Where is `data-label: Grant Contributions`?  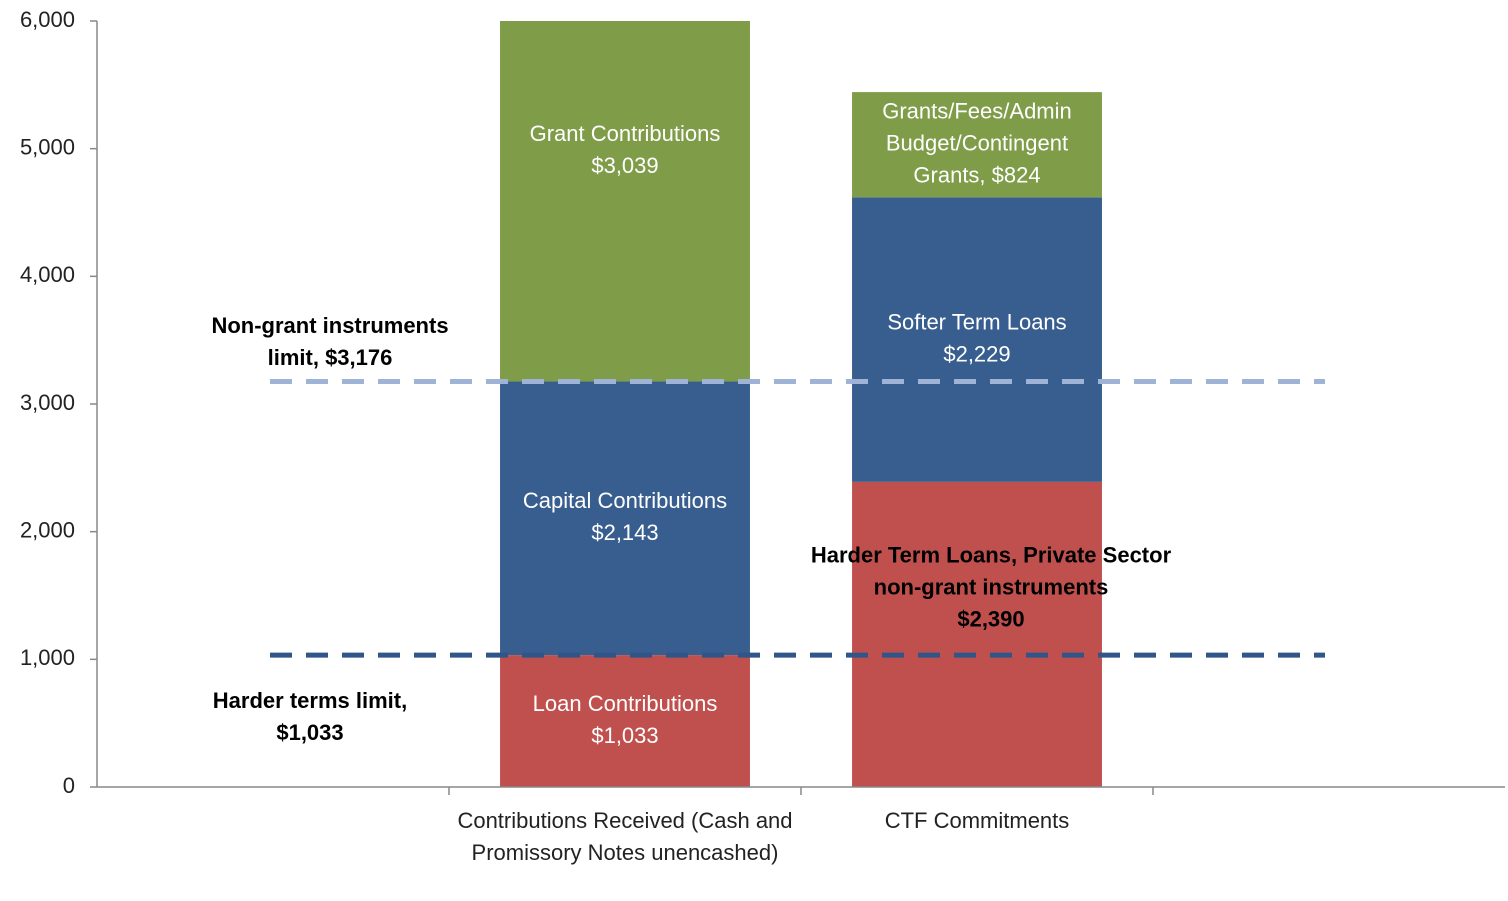 data-label: Grant Contributions is located at coordinates (625, 133).